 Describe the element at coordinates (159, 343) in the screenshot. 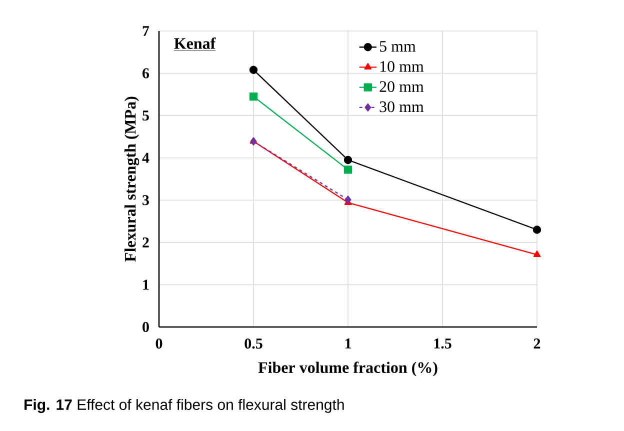

I see `x-tick-label: 0` at that location.